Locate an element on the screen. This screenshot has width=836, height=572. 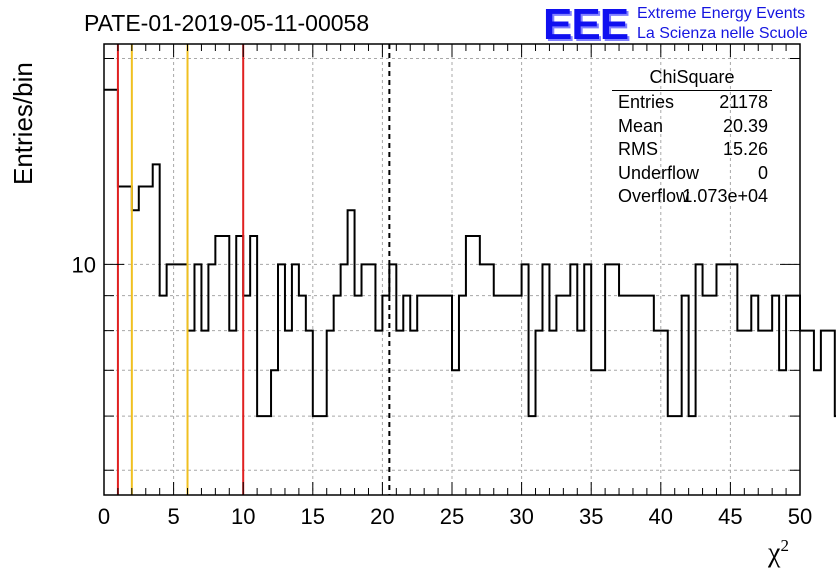
stats-key: Mean is located at coordinates (641, 125).